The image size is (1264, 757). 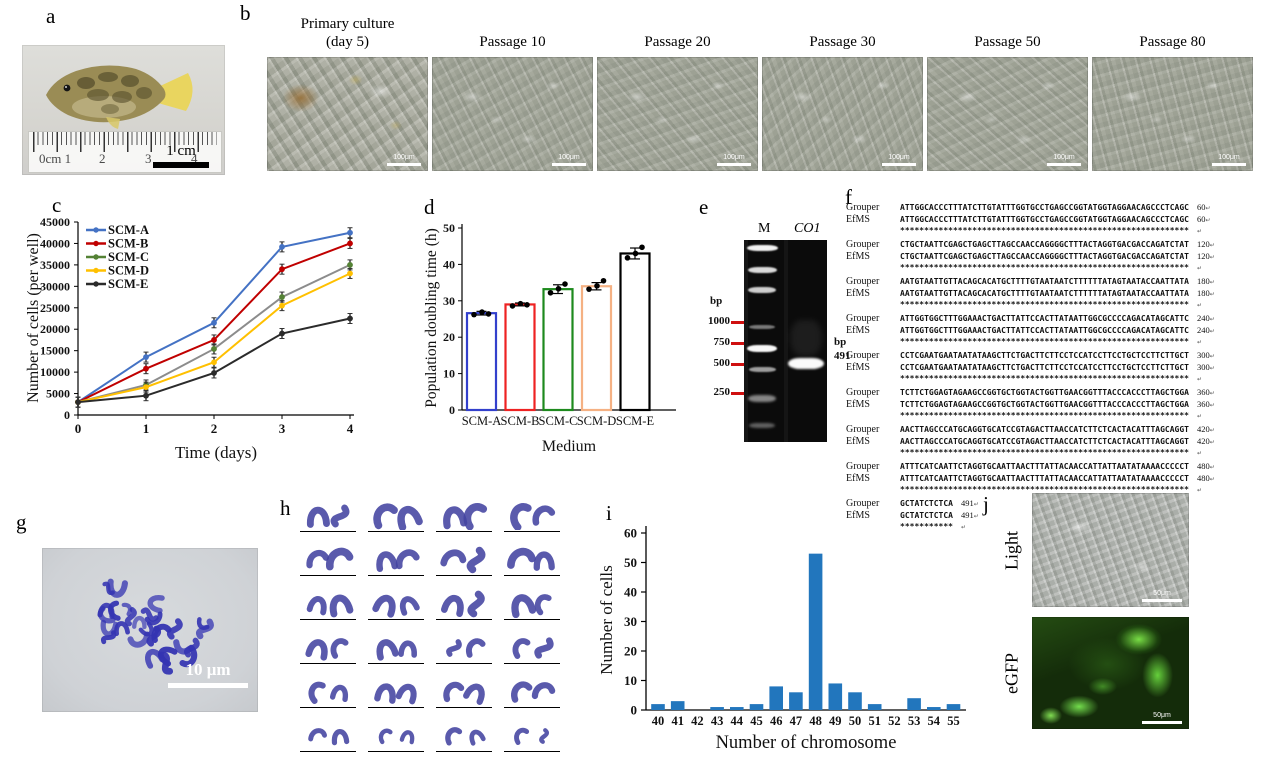 I want to click on light-image: 50μm, so click(x=1110, y=550).